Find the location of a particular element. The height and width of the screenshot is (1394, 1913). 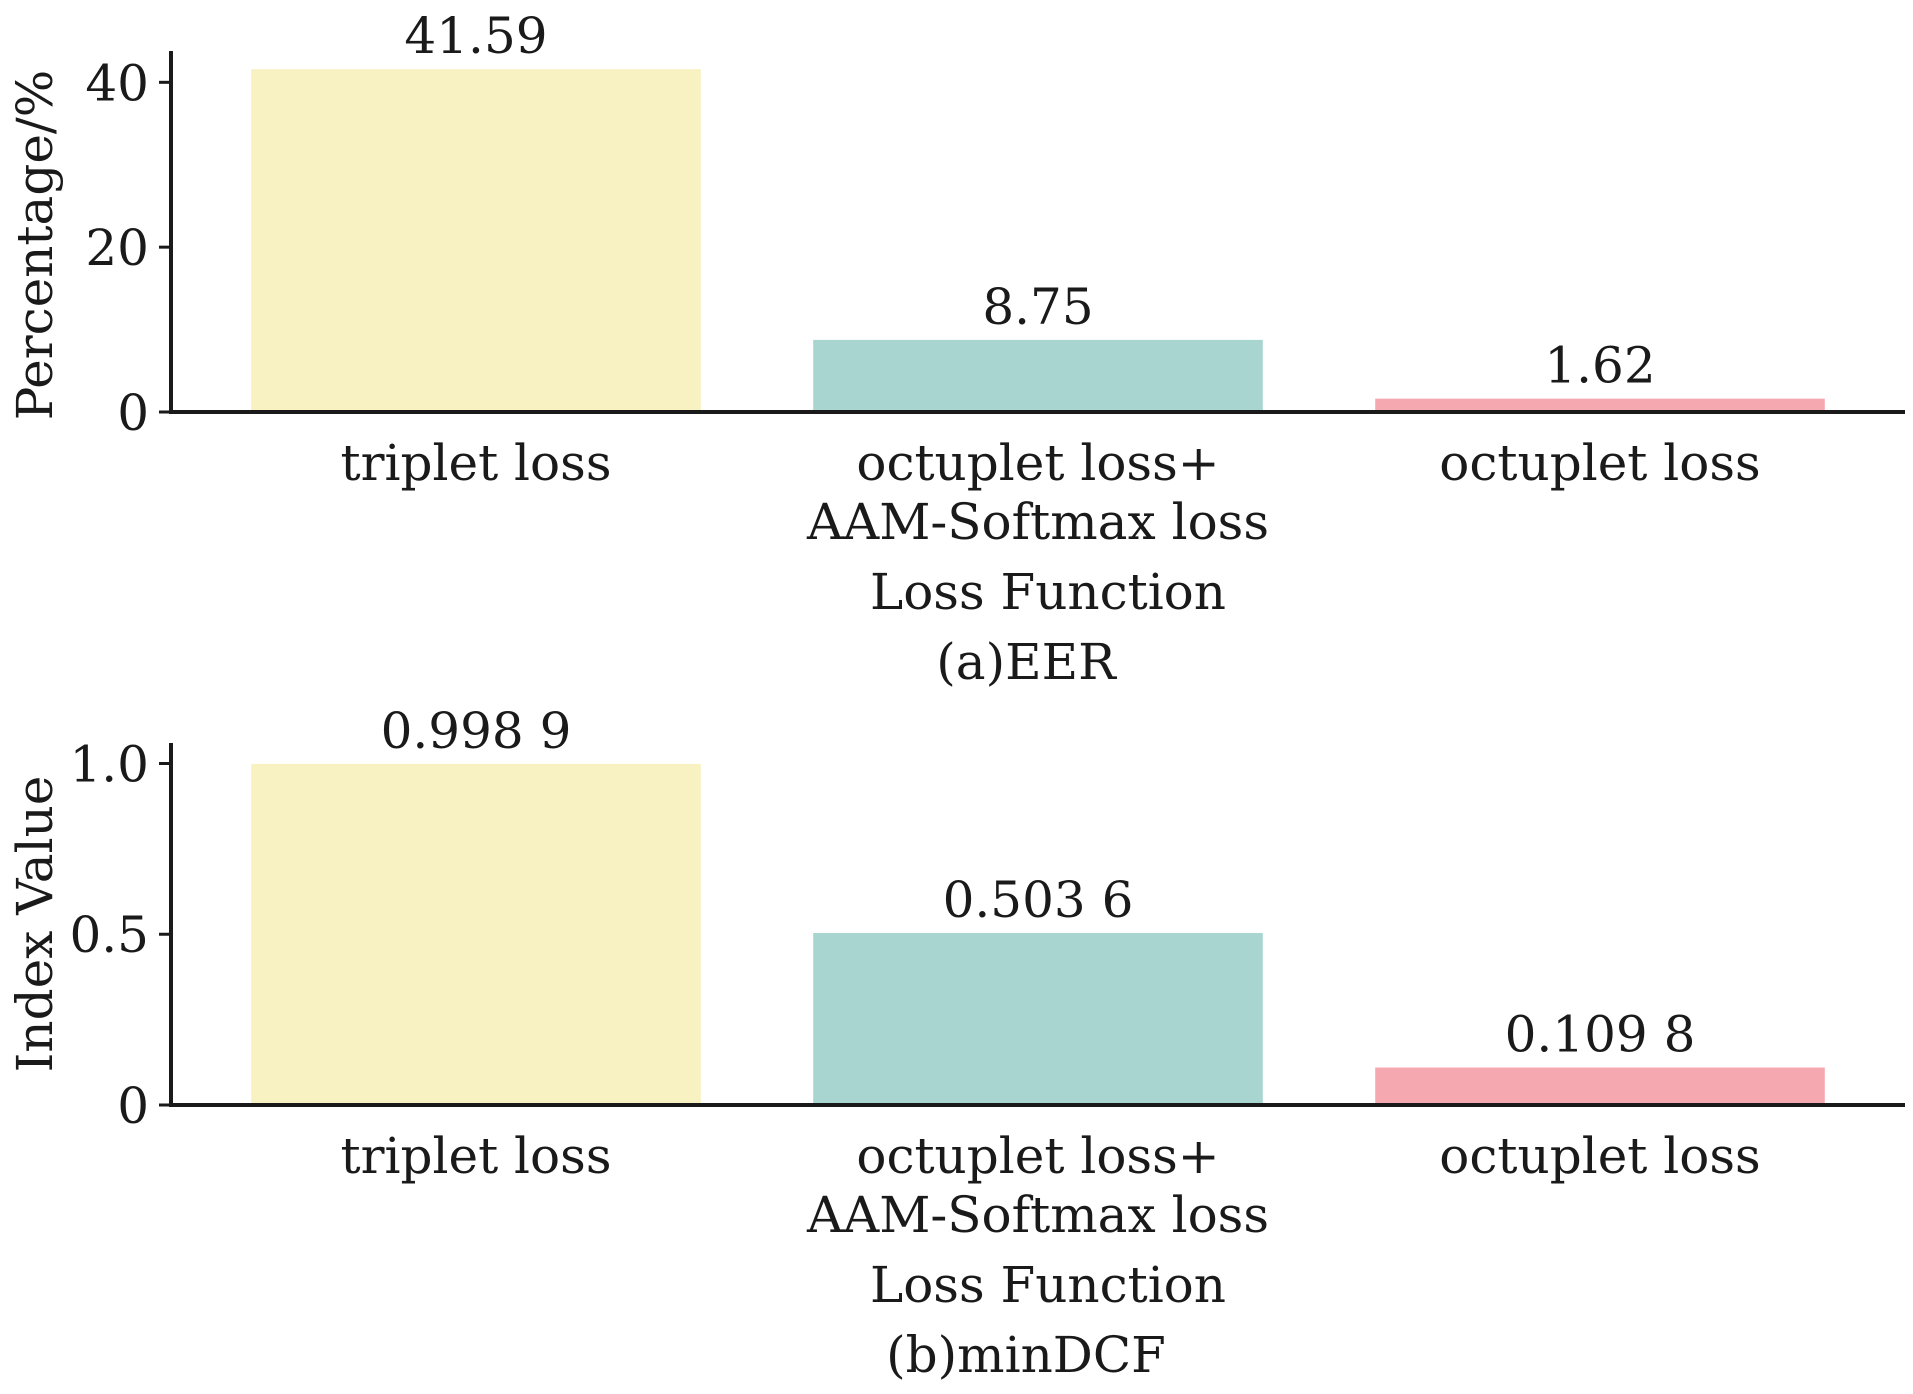

b-mindcf-caption: (b)minDCF is located at coordinates (1026, 1355).